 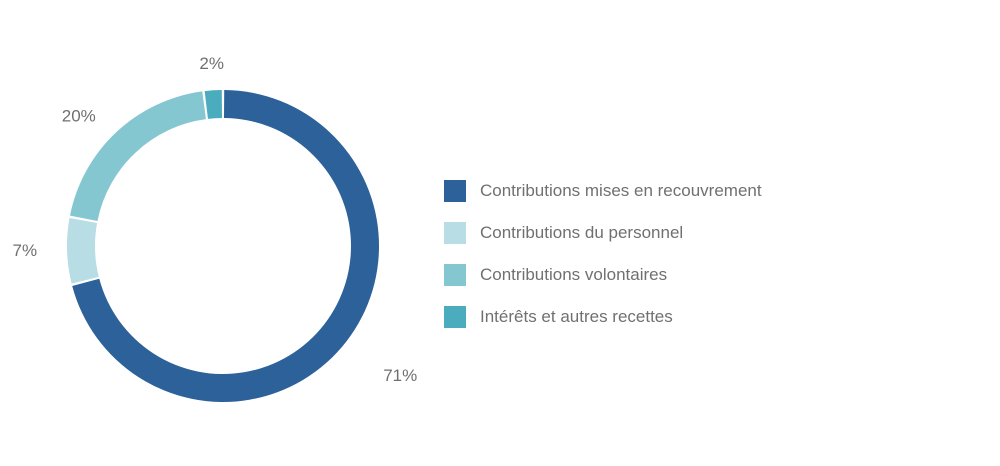 I want to click on legend-label: Intérêts et autres recettes, so click(x=576, y=316).